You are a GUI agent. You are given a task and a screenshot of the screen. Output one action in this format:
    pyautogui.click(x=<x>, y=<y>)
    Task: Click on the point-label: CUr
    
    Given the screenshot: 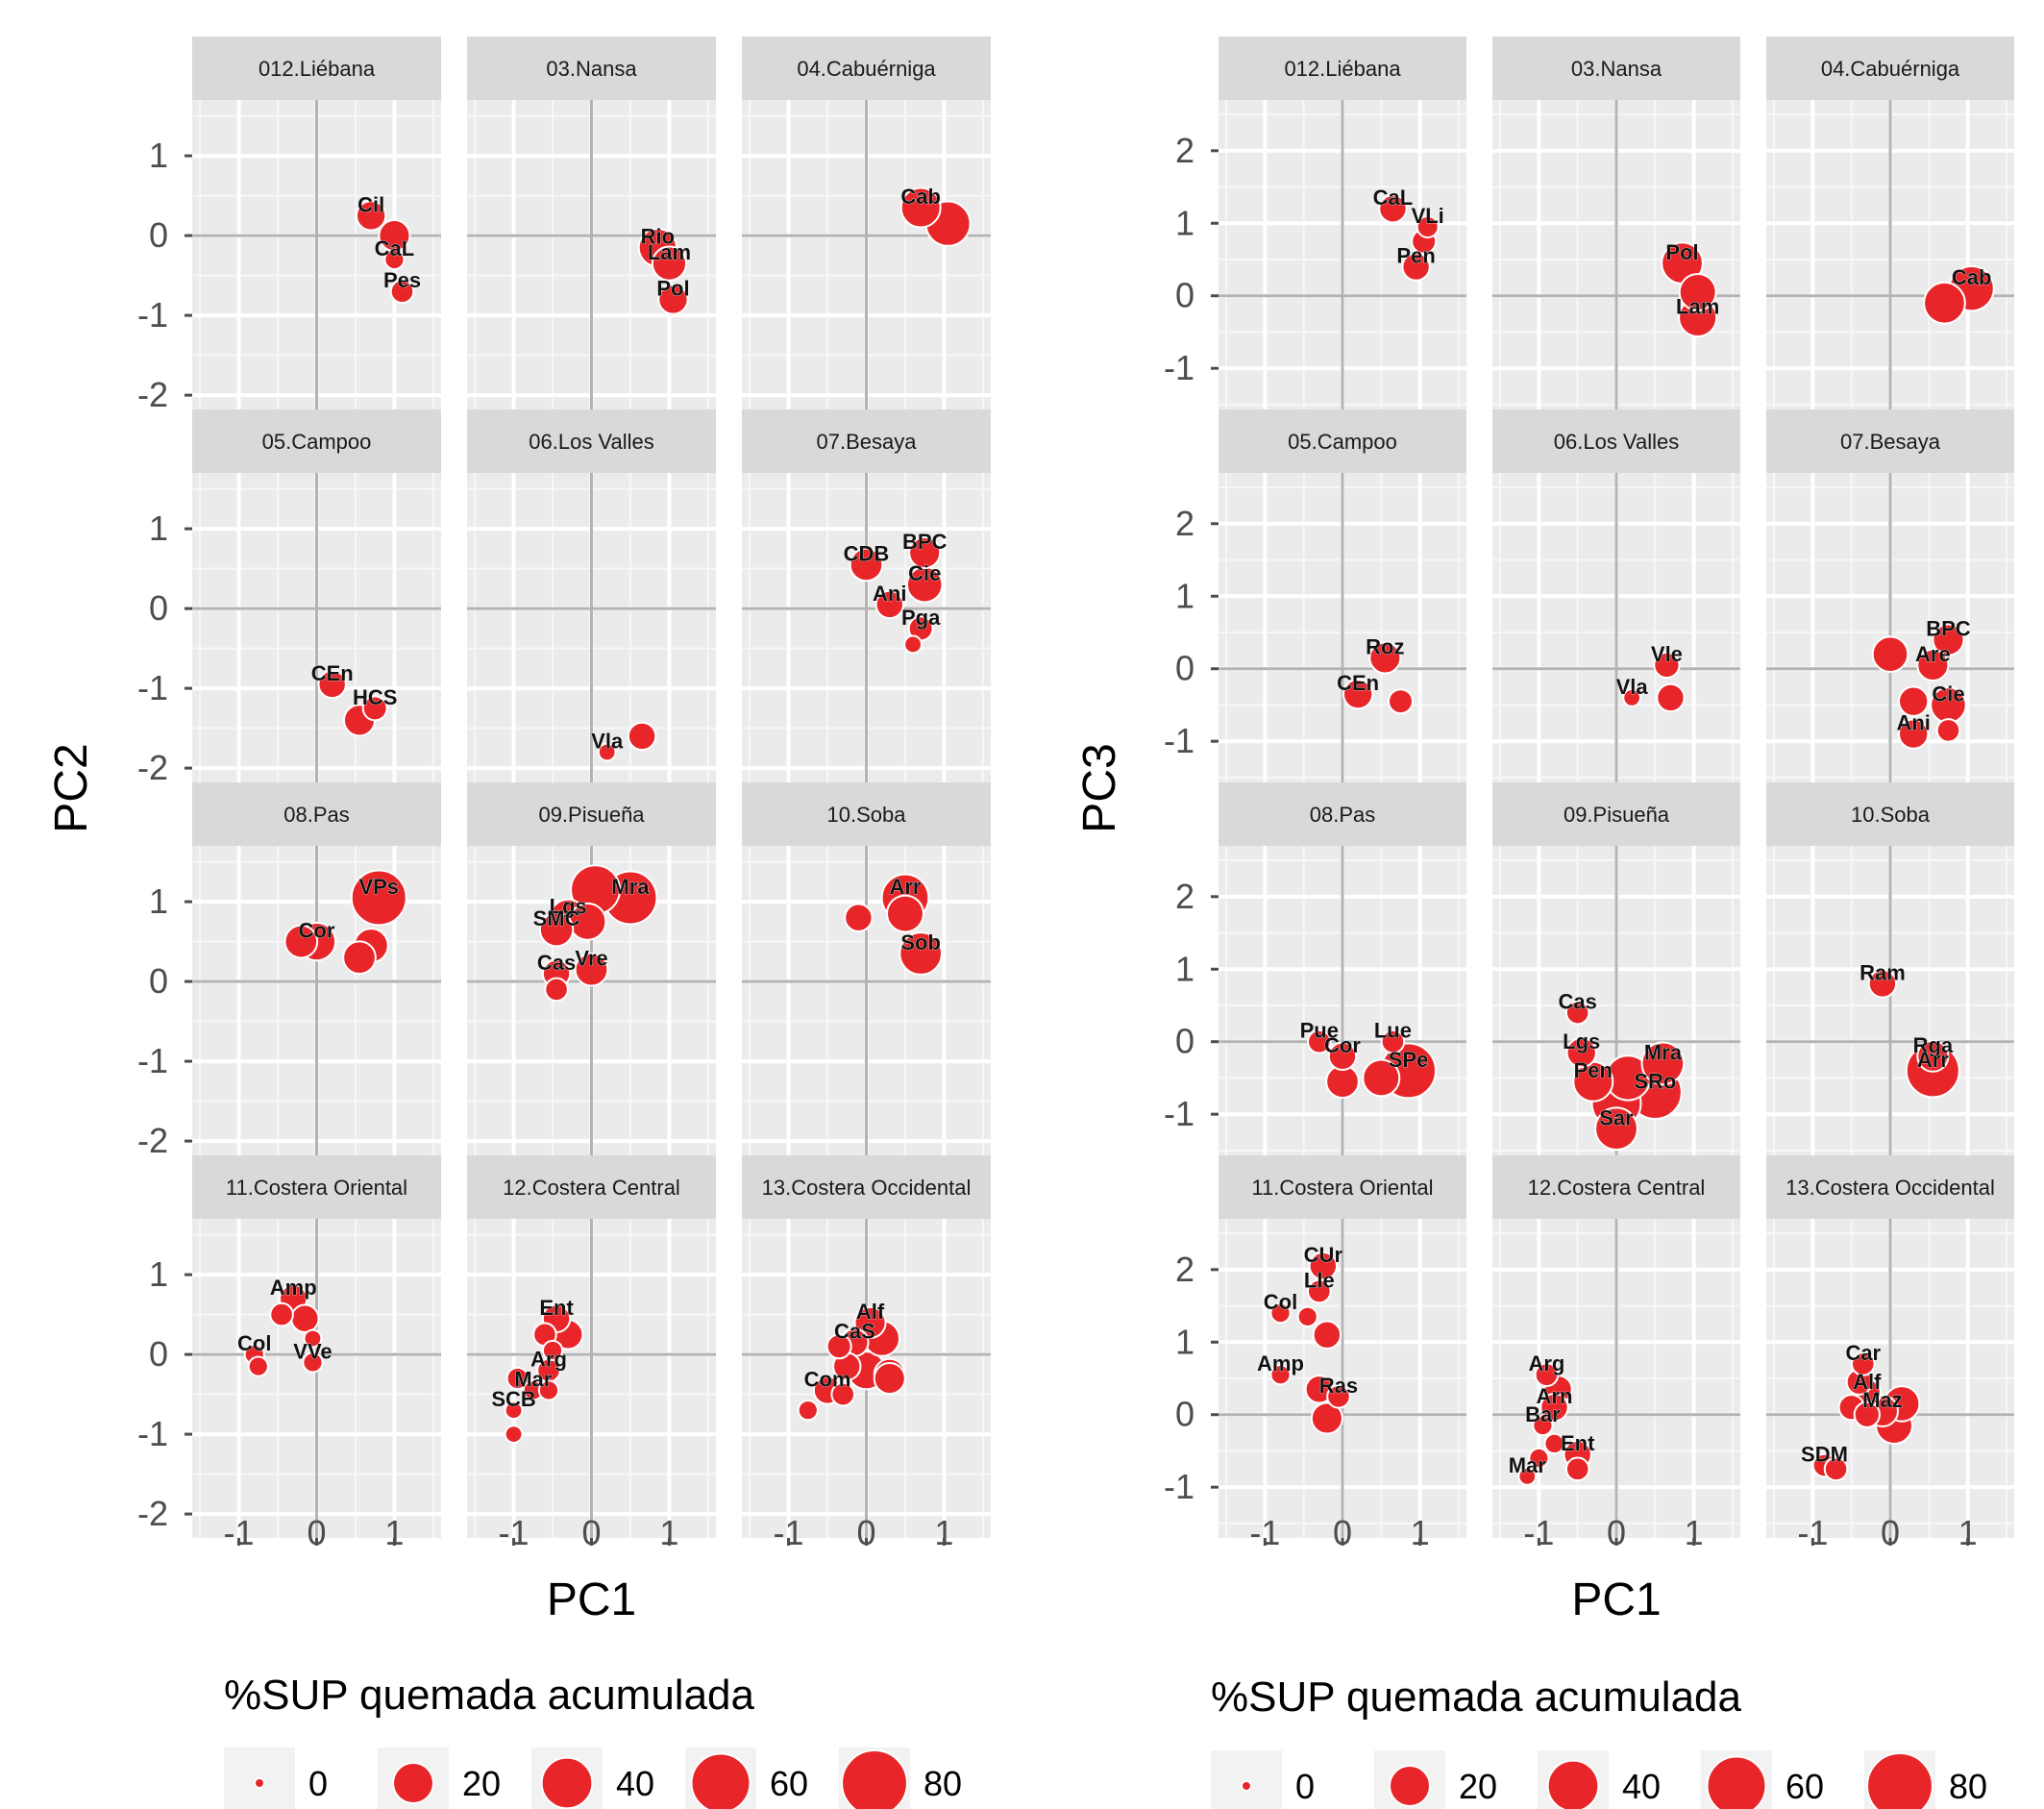 What is the action you would take?
    pyautogui.click(x=1323, y=1255)
    